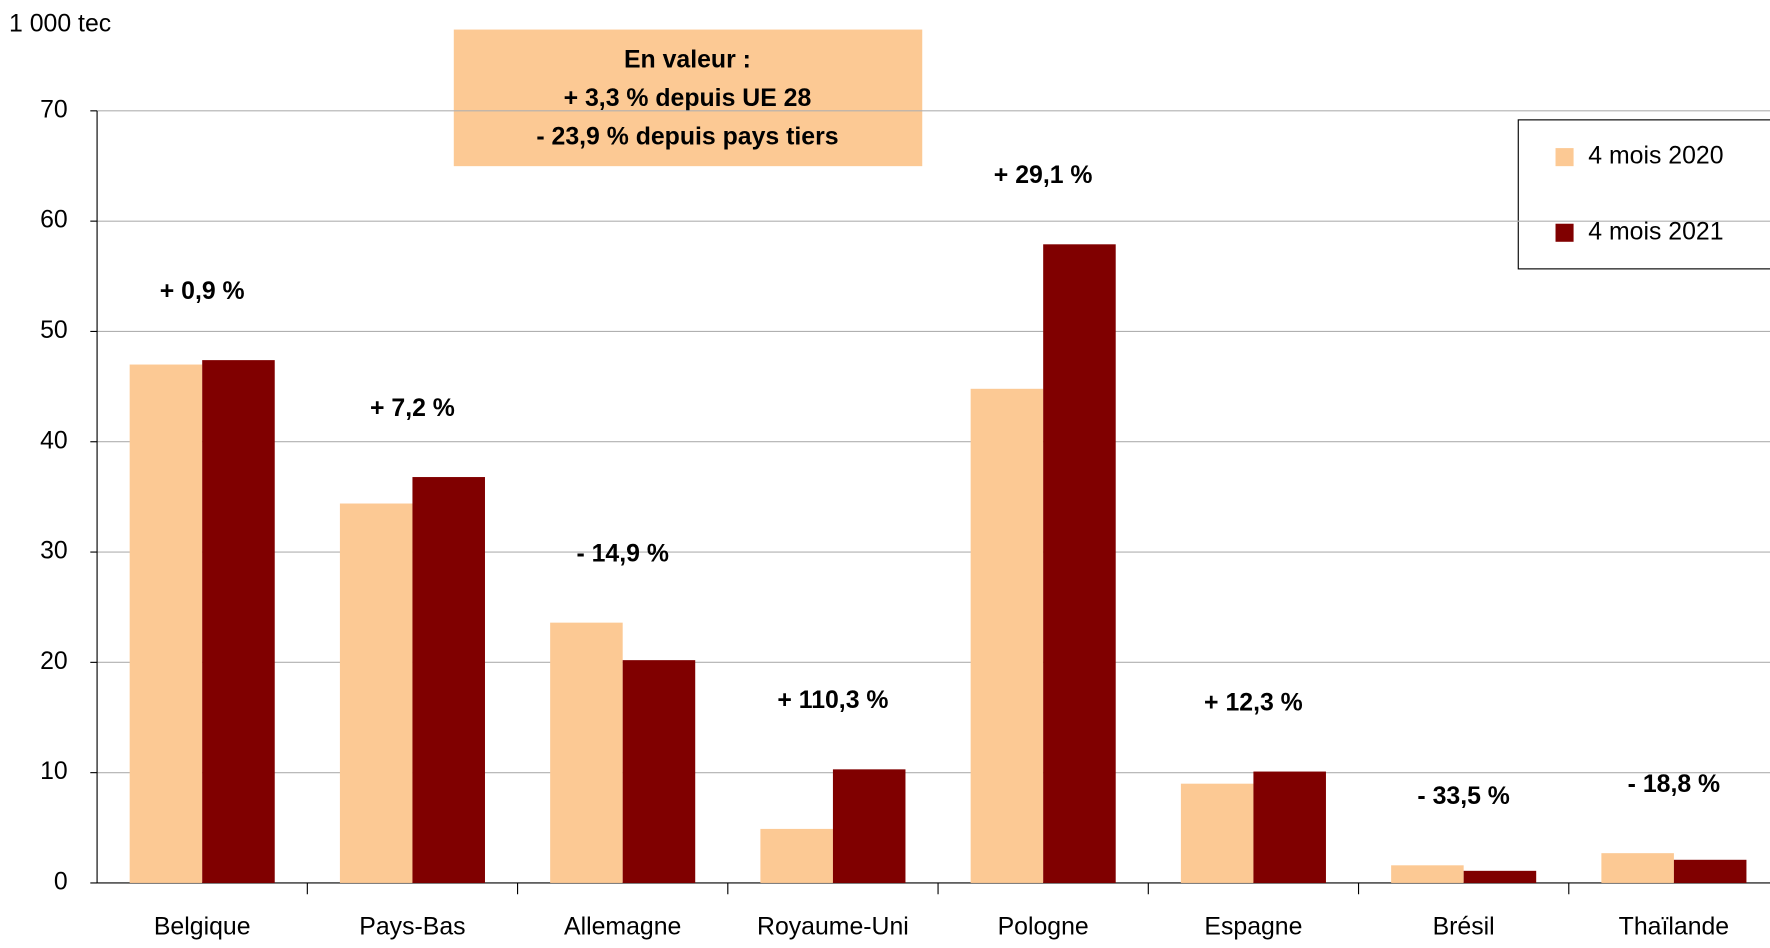 The width and height of the screenshot is (1770, 948). I want to click on x-tick-label: Belgique, so click(202, 927).